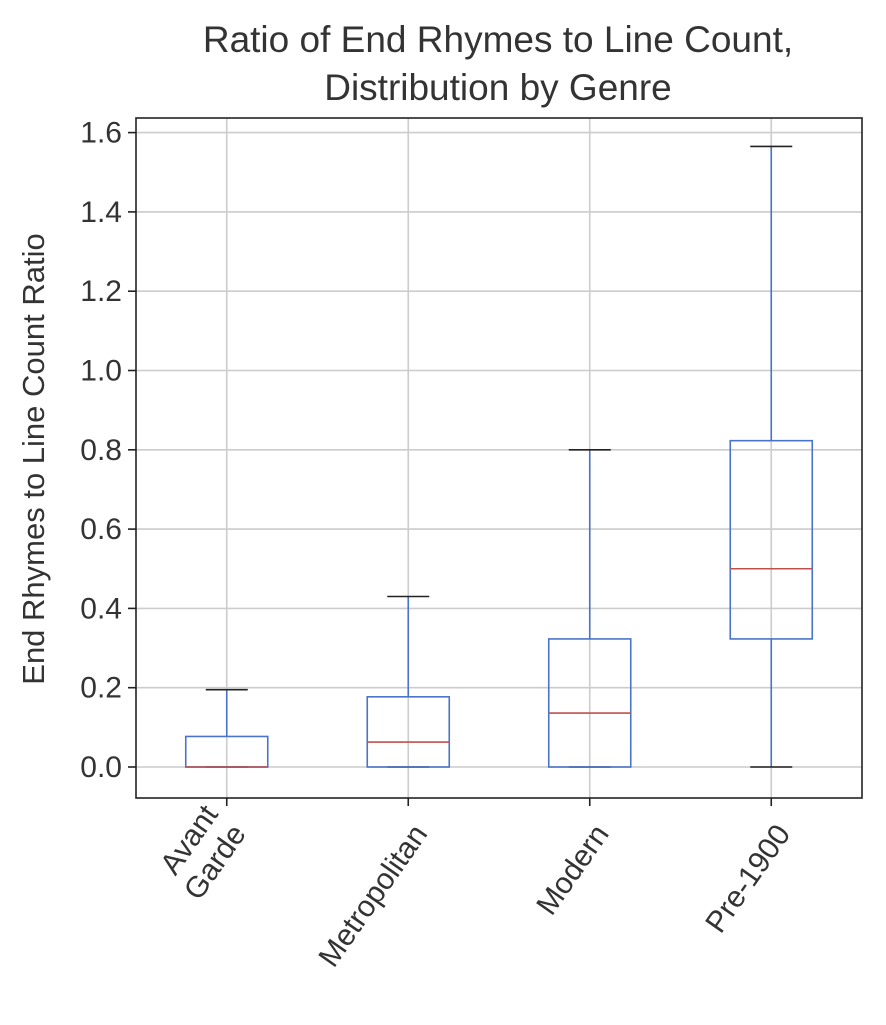 The width and height of the screenshot is (886, 1025). What do you see at coordinates (101, 291) in the screenshot?
I see `y-tick-label: 1.2` at bounding box center [101, 291].